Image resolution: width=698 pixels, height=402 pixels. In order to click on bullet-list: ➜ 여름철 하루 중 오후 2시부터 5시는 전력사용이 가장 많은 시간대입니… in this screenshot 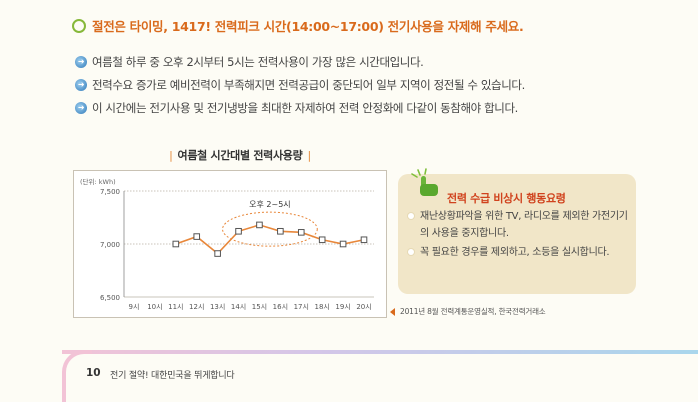, I will do `click(375, 84)`.